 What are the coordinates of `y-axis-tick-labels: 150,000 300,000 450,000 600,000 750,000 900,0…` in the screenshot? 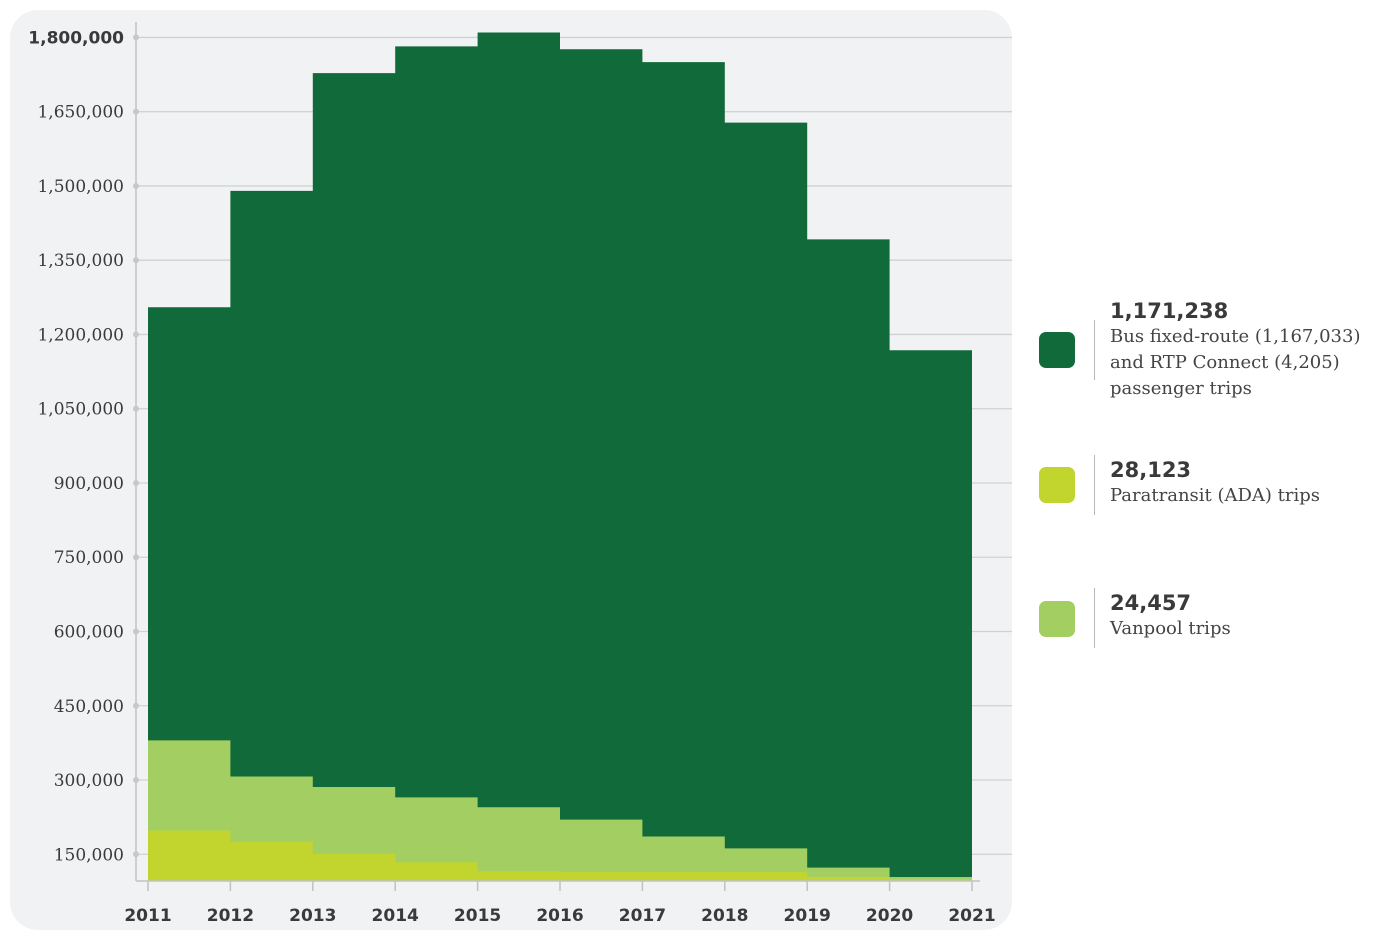 It's located at (76, 446).